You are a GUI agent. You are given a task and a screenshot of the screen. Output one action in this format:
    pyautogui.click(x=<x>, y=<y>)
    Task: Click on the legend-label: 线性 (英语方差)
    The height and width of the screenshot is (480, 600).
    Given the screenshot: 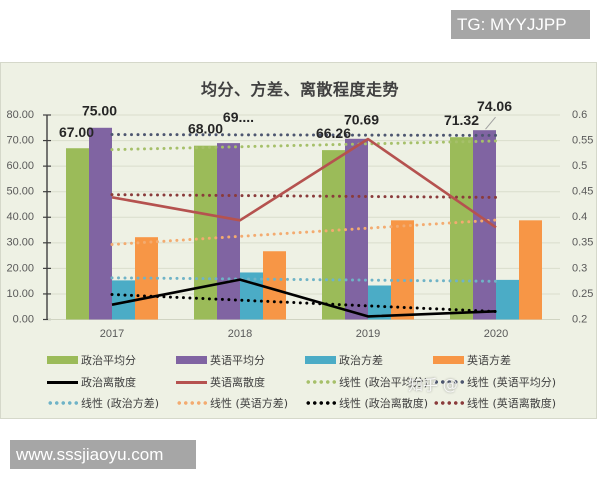 What is the action you would take?
    pyautogui.click(x=249, y=403)
    